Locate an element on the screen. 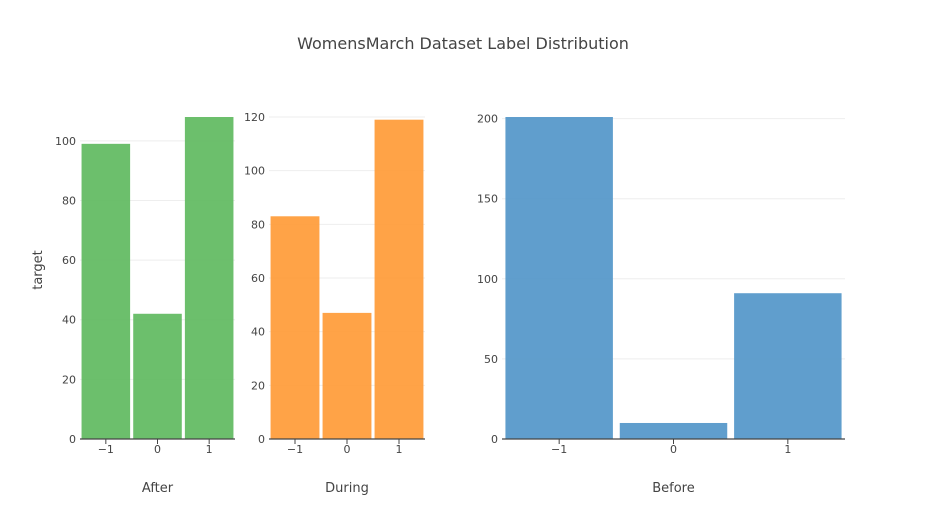  y-tick-label: 50 is located at coordinates (491, 359).